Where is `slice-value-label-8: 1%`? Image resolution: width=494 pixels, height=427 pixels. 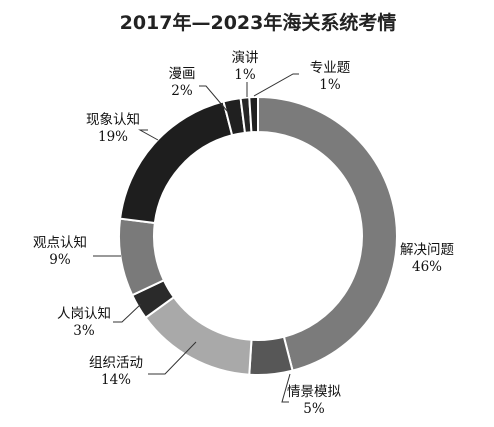 slice-value-label-8: 1% is located at coordinates (245, 75).